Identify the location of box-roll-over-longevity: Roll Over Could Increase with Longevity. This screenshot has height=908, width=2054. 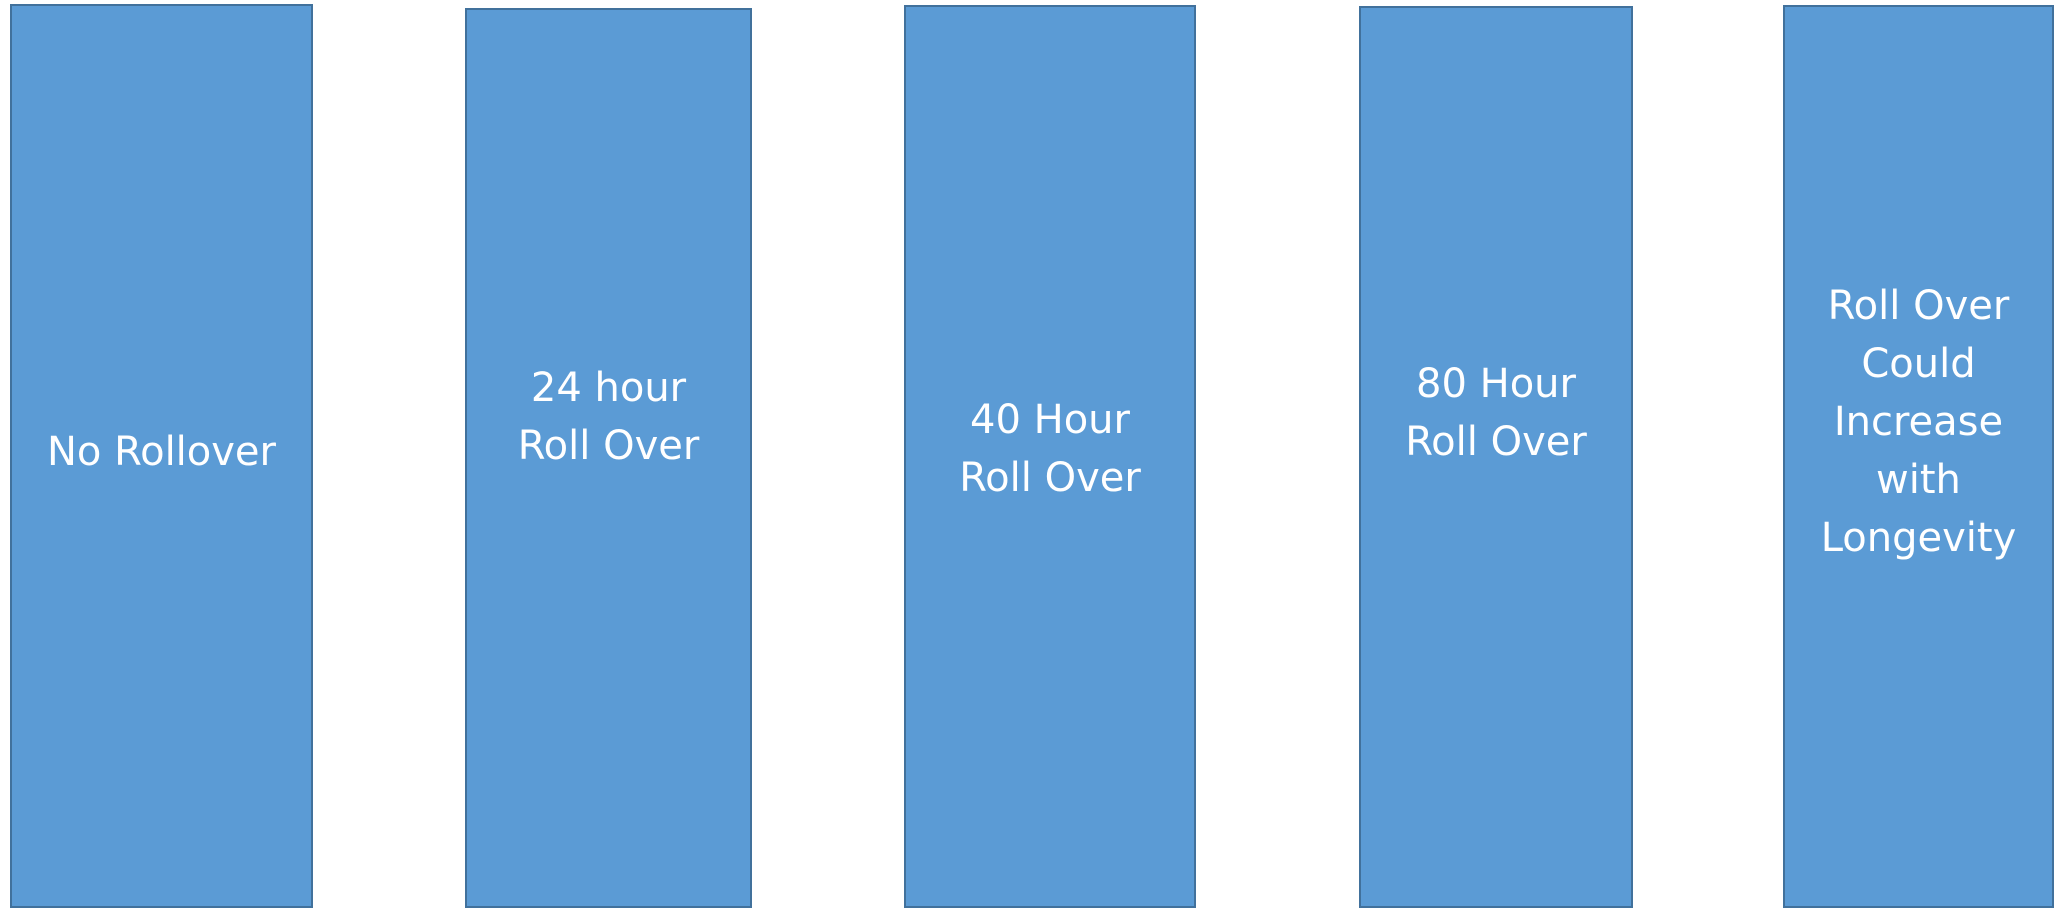
(1918, 456).